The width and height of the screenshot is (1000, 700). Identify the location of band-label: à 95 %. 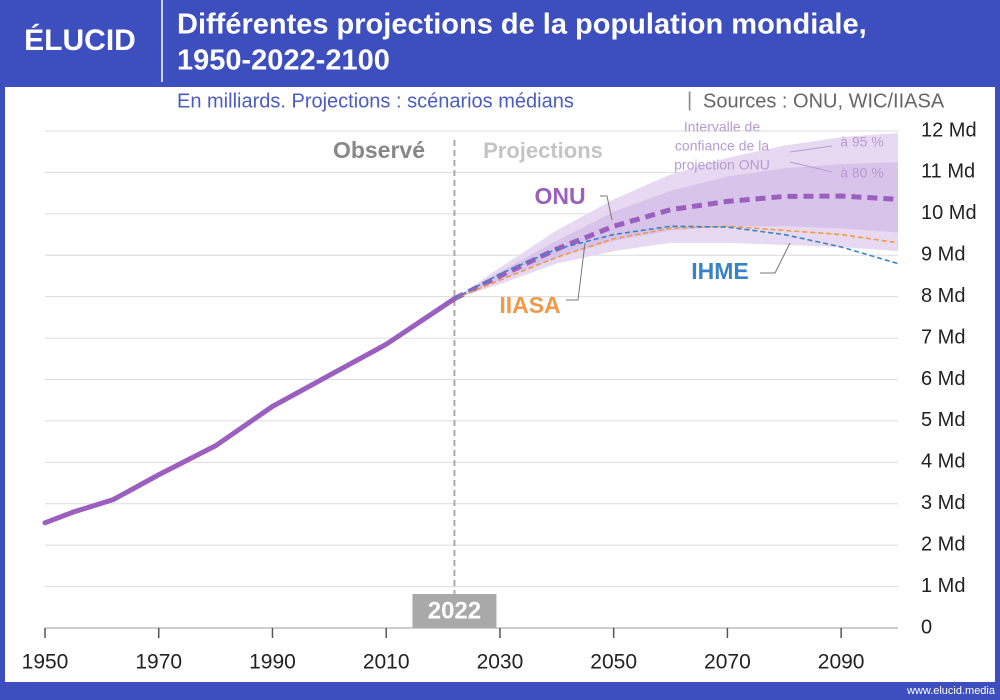
(862, 142).